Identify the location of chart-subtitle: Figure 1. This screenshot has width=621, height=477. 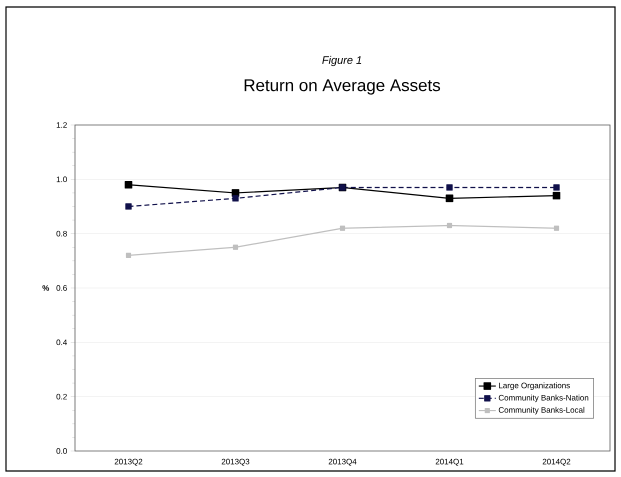
(342, 61).